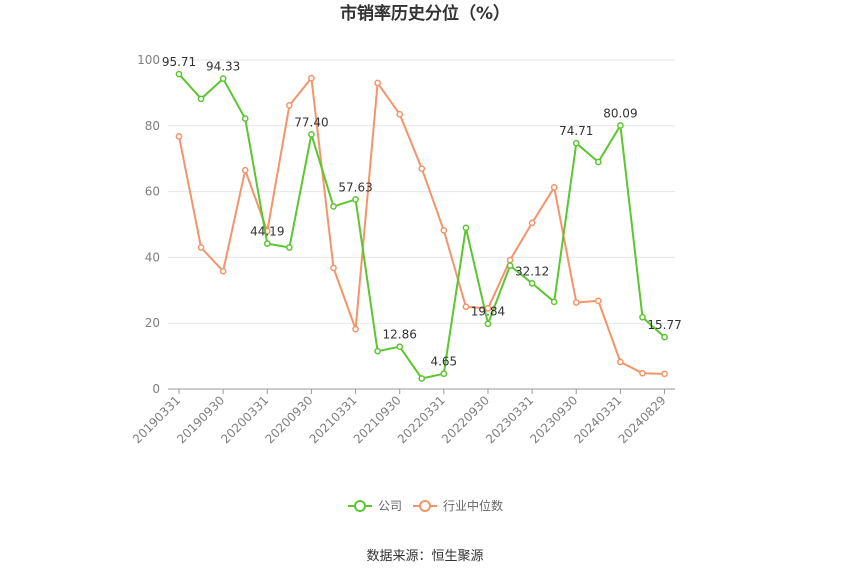  I want to click on y-tick-label: 60, so click(152, 192).